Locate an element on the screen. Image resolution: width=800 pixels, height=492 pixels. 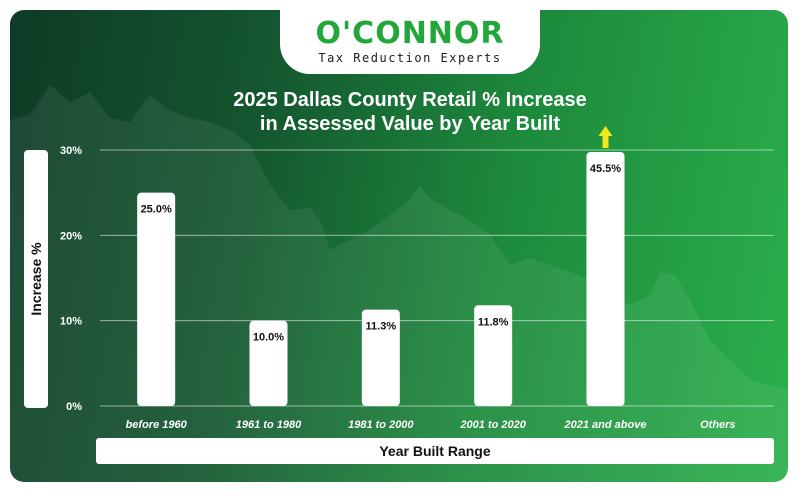
x-tick-label: 1981 to 2000 is located at coordinates (381, 425).